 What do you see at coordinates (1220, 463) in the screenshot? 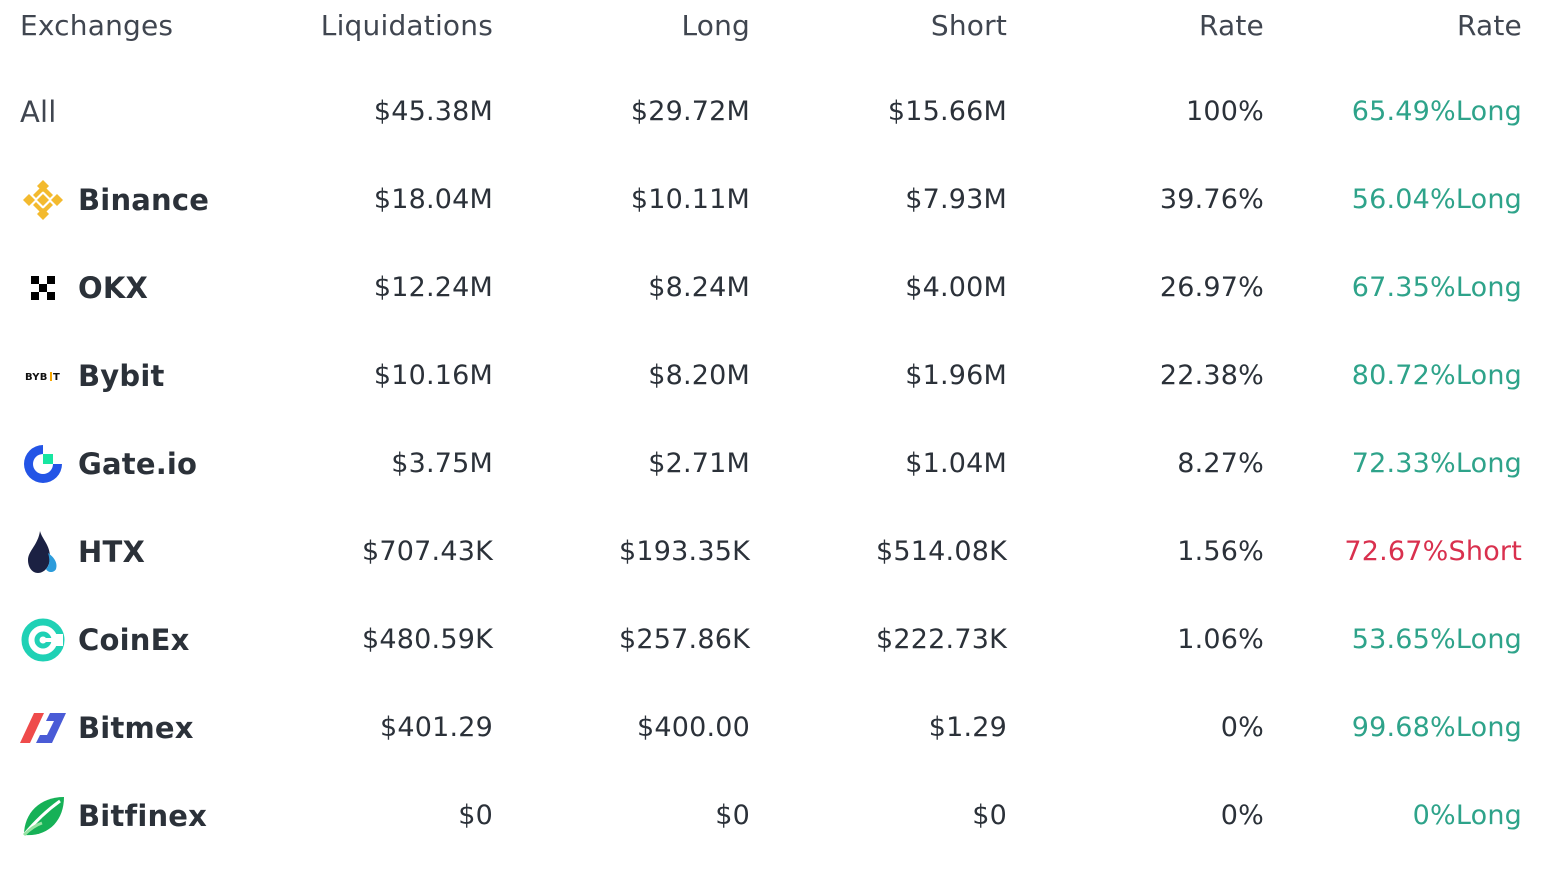
I see `rate-value: 8.27%` at bounding box center [1220, 463].